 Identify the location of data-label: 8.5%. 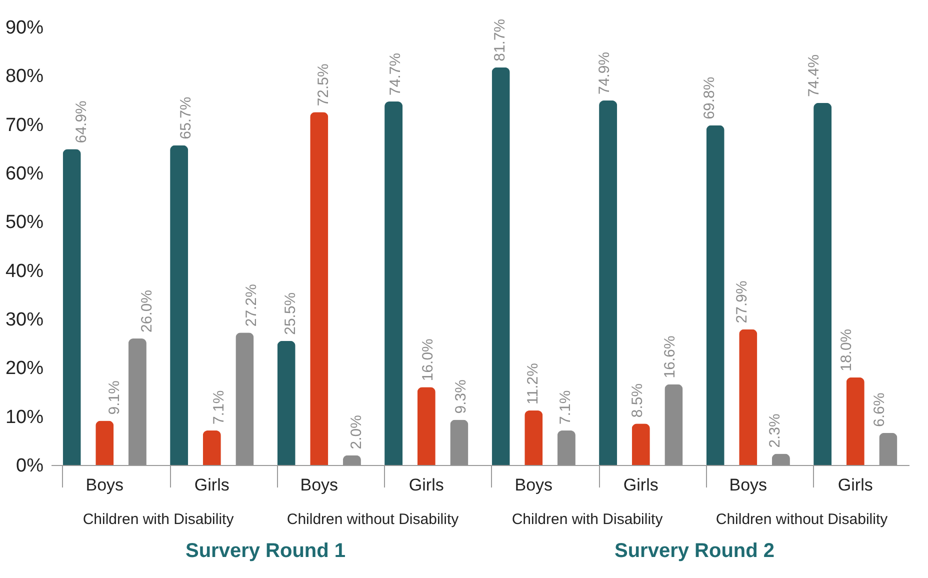
(637, 400).